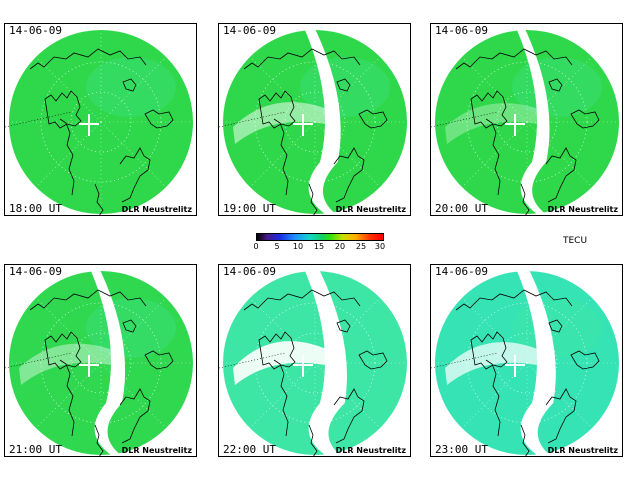 Image resolution: width=639 pixels, height=480 pixels. I want to click on panel-time: 22:00 UT, so click(249, 449).